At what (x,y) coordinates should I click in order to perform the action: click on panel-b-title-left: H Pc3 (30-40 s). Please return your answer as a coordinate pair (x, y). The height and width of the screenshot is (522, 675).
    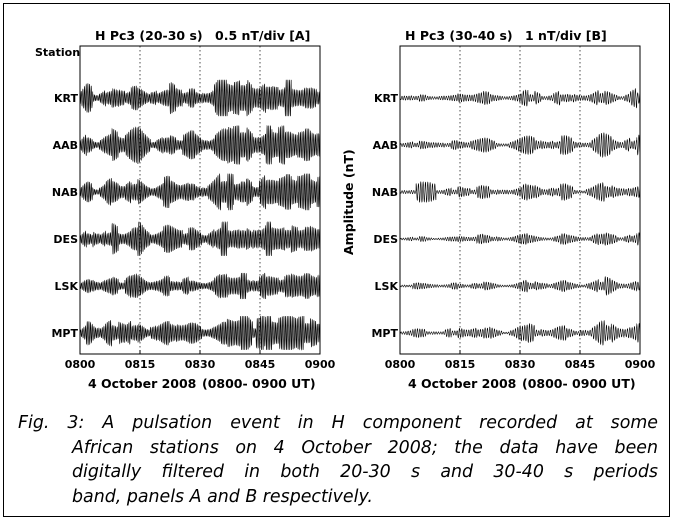
    Looking at the image, I should click on (459, 35).